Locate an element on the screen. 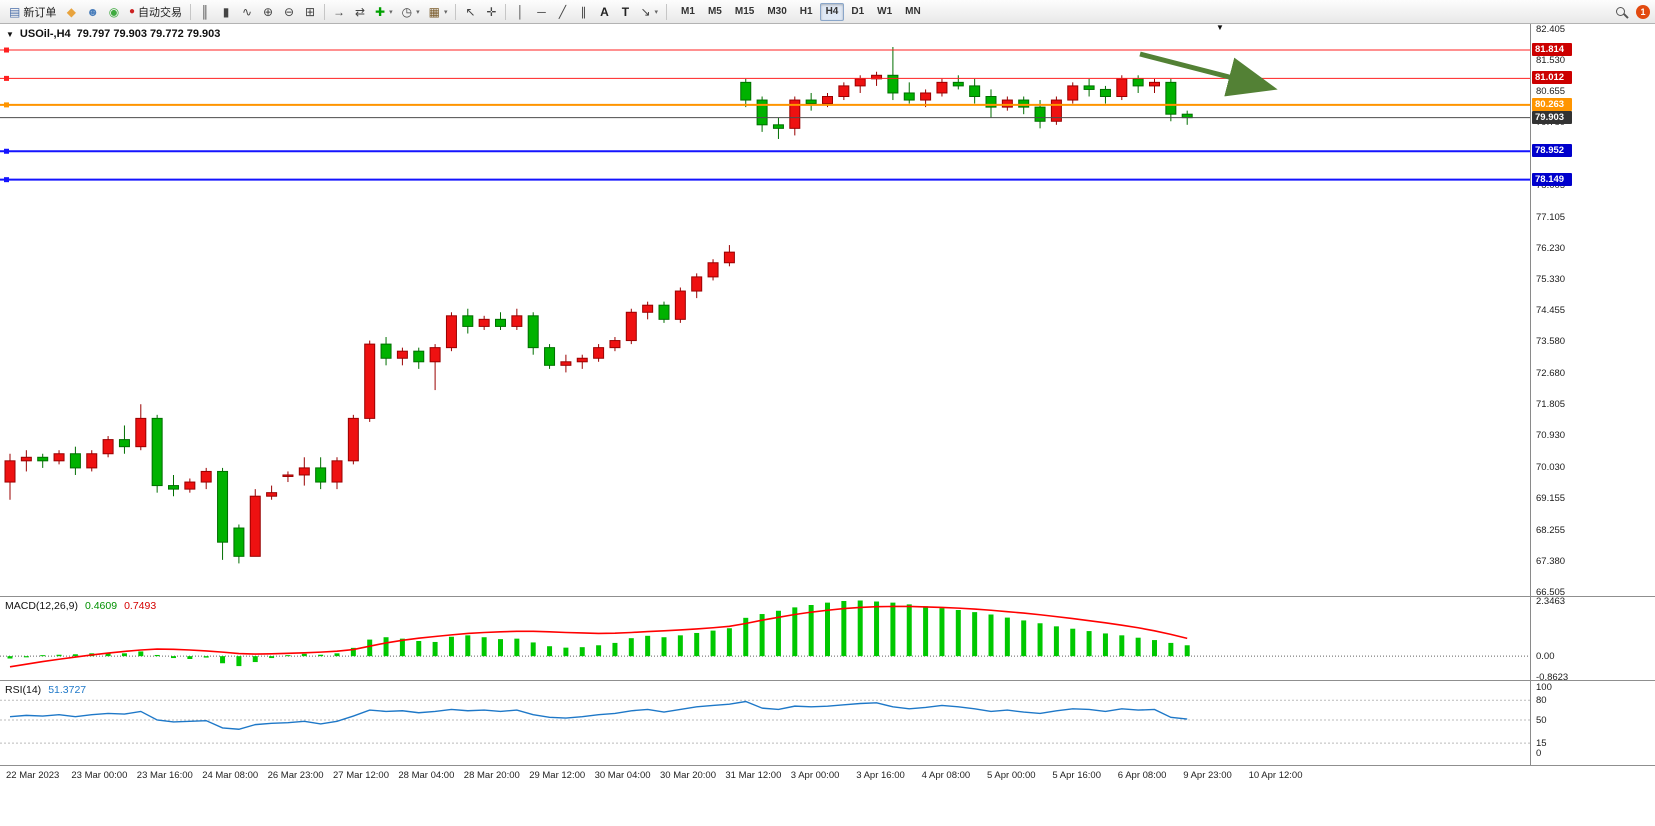  timeframe-m5: M5 is located at coordinates (715, 12).